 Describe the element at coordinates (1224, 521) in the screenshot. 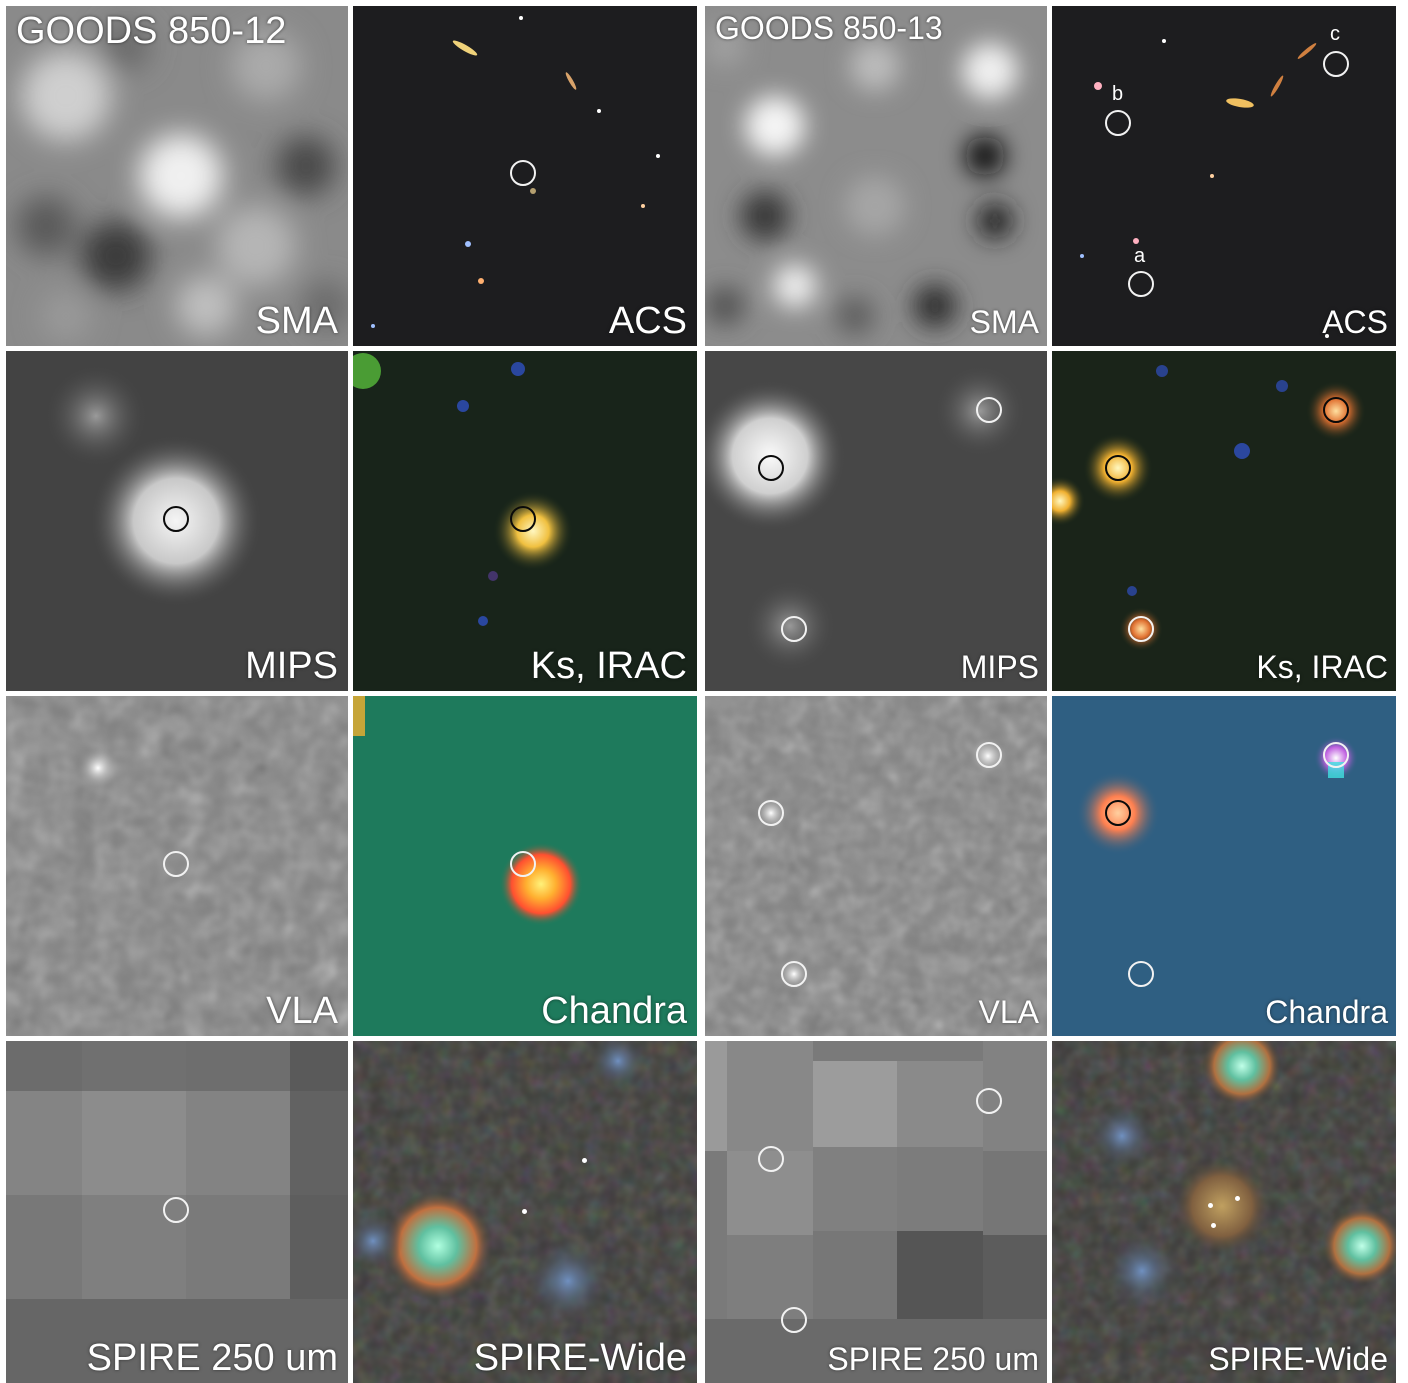

I see `panel-irac-850-13: Ks, IRAC` at that location.